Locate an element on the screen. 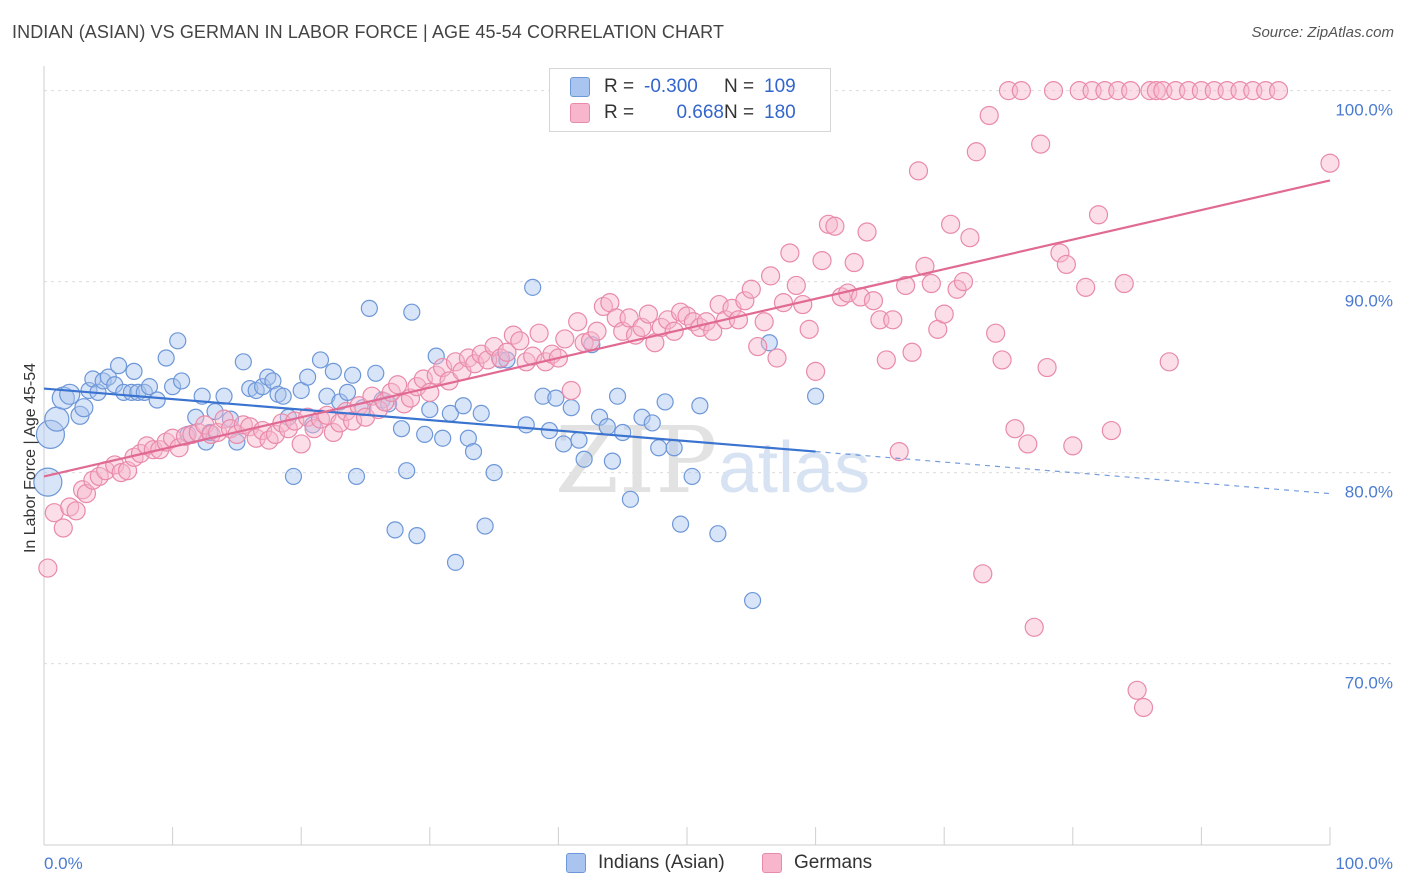  watermark-zip: ZIP is located at coordinates (636, 460).